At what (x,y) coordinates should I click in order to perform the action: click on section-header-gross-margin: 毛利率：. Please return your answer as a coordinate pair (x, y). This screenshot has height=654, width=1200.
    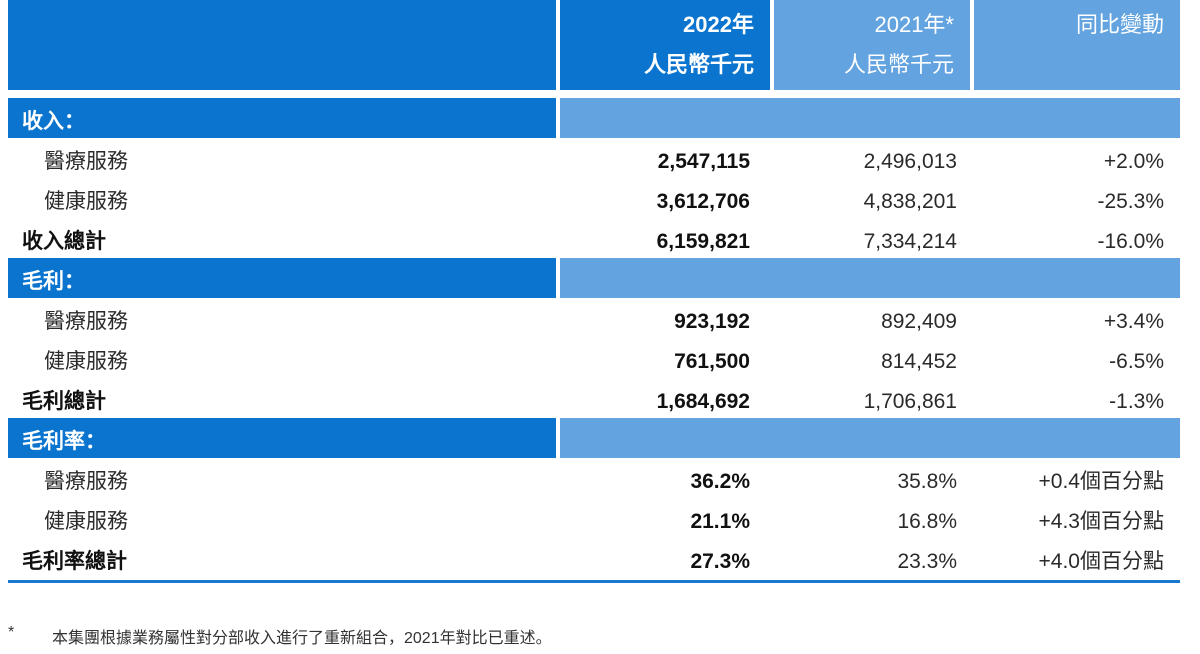
    Looking at the image, I should click on (600, 438).